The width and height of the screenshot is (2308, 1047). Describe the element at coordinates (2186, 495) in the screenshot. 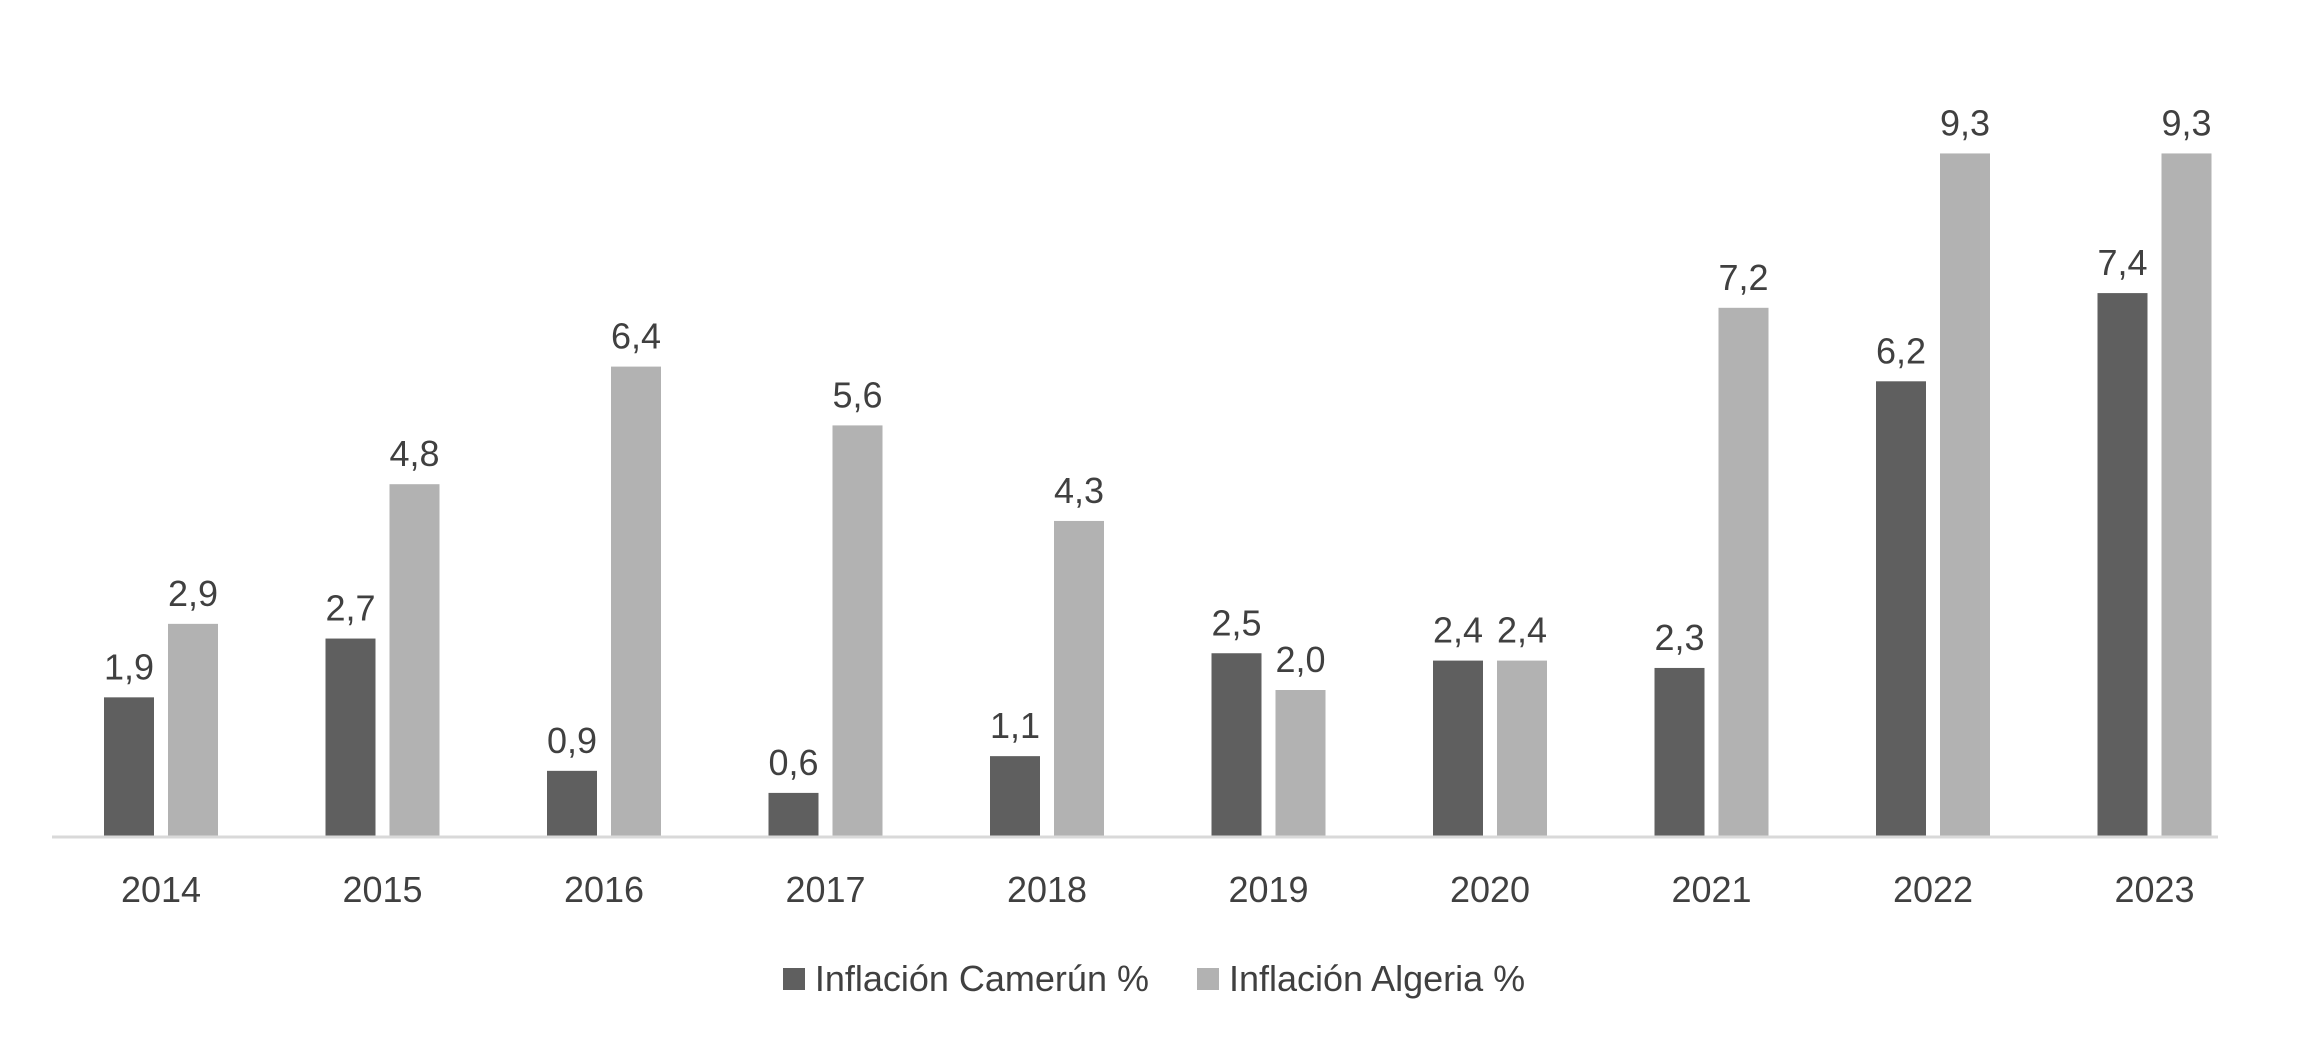

I see `bar-algeria-2023` at that location.